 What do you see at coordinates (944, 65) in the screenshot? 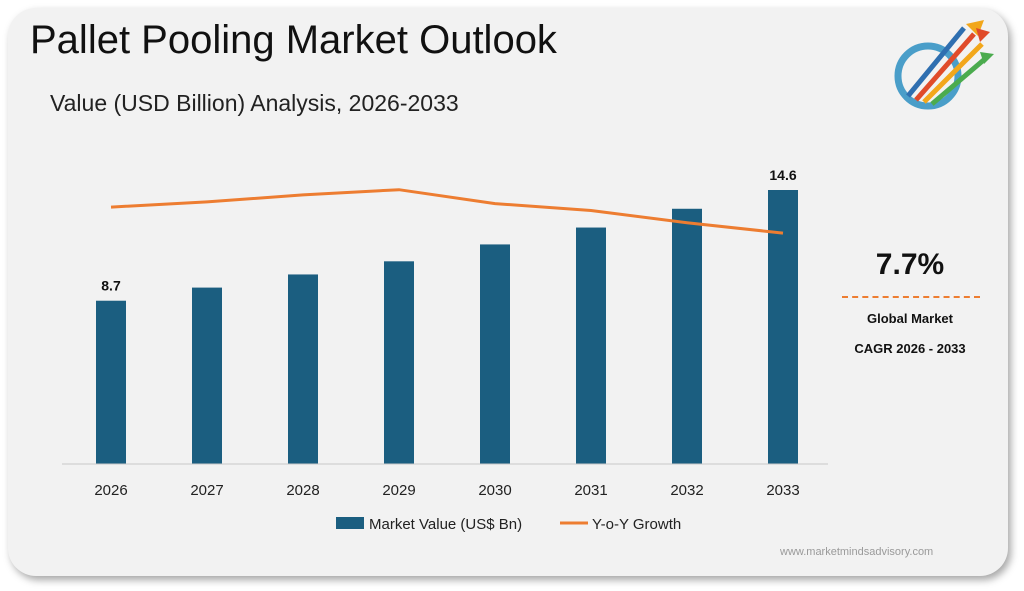
I see `arrows-globe-logo-icon` at bounding box center [944, 65].